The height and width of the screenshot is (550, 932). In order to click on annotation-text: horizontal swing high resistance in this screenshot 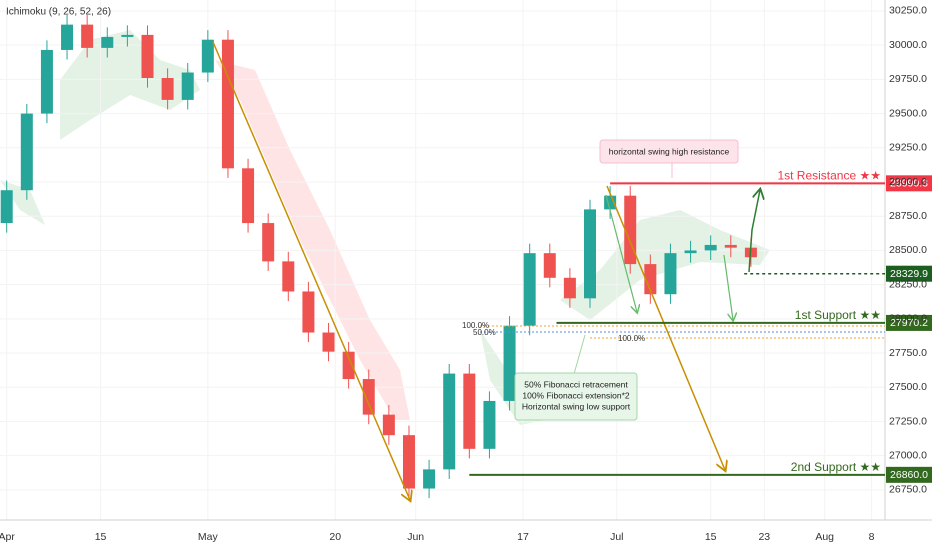, I will do `click(669, 151)`.